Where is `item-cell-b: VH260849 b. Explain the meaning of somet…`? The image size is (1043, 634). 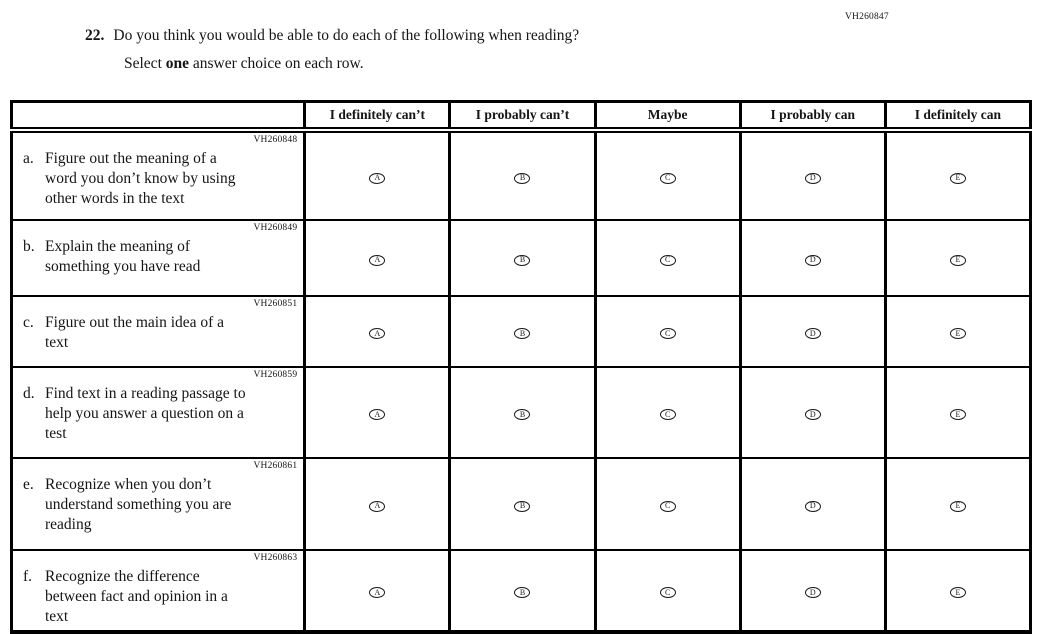
item-cell-b: VH260849 b. Explain the meaning of somet… is located at coordinates (158, 258).